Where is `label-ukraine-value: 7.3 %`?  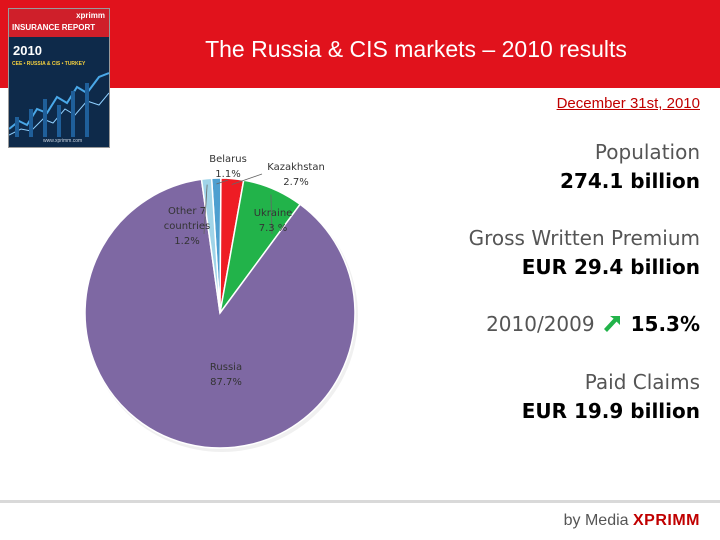 label-ukraine-value: 7.3 % is located at coordinates (273, 228).